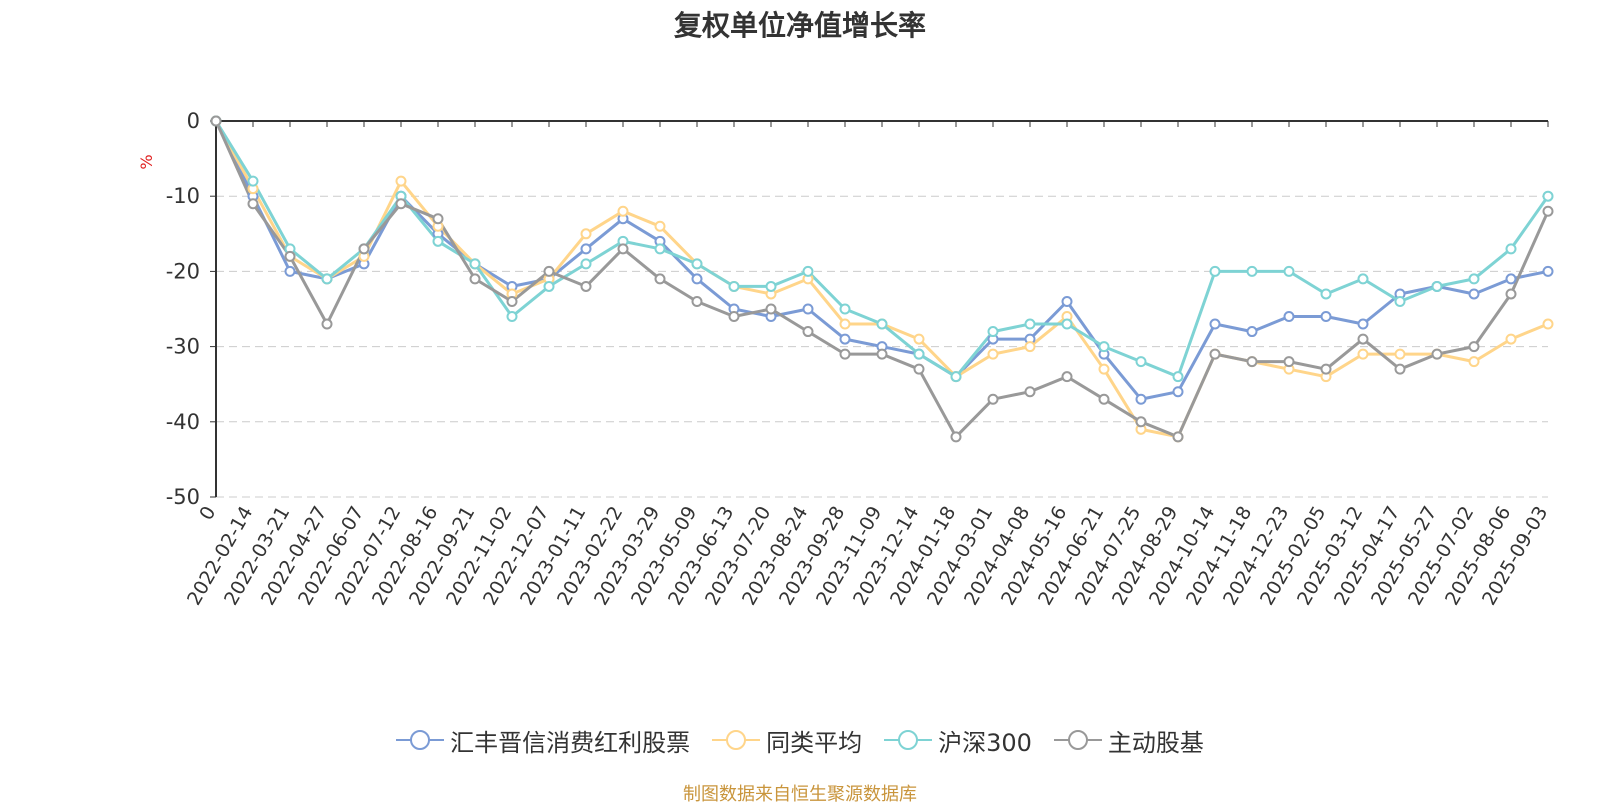 The height and width of the screenshot is (806, 1600). Describe the element at coordinates (787, 740) in the screenshot. I see `legend-item-peer-average: 同类平均` at that location.